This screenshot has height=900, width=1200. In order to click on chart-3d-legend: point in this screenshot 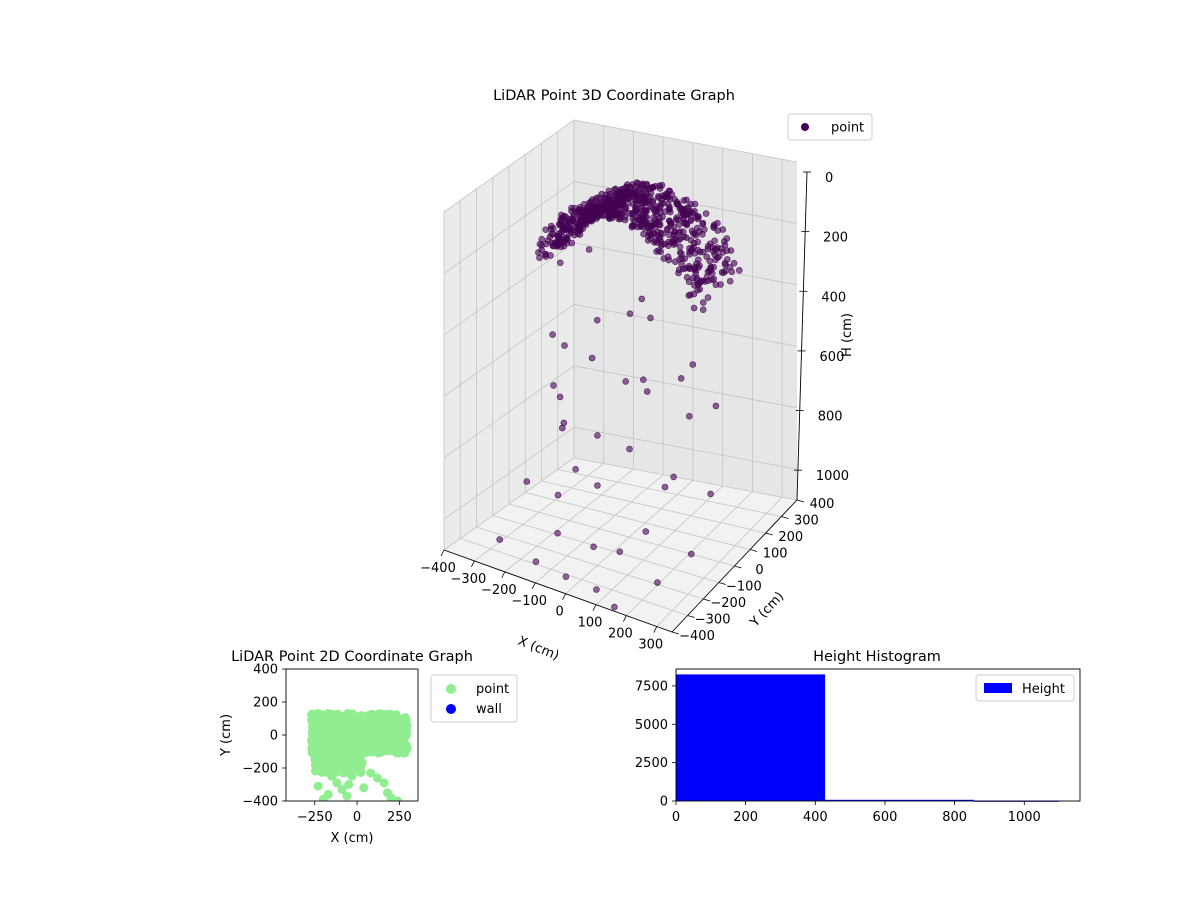, I will do `click(830, 127)`.